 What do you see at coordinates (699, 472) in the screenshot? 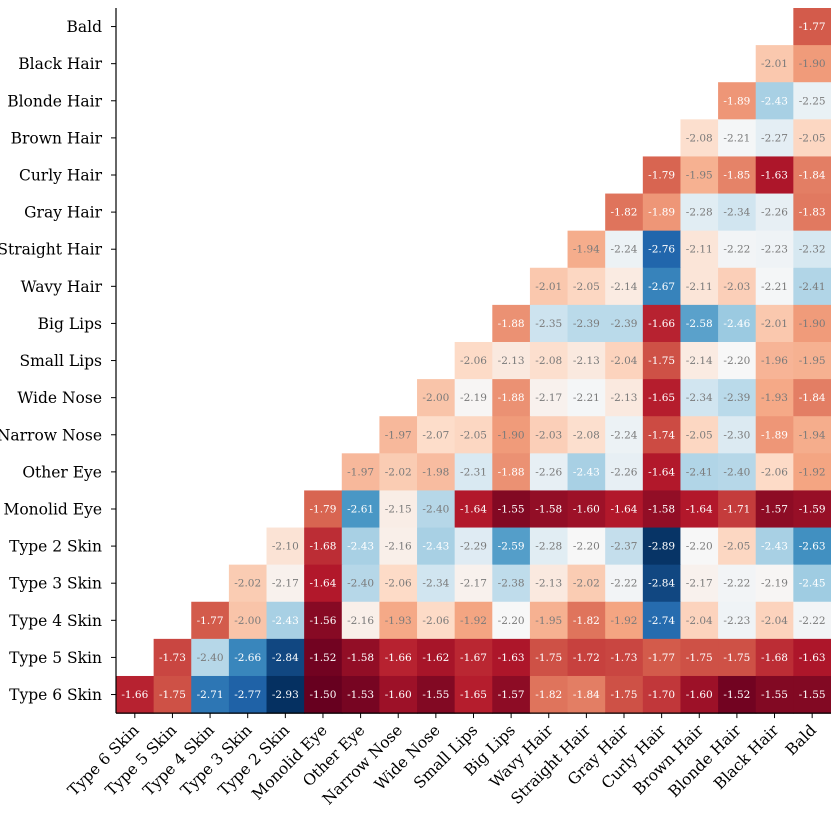
I see `cell-value-label: -2.41` at bounding box center [699, 472].